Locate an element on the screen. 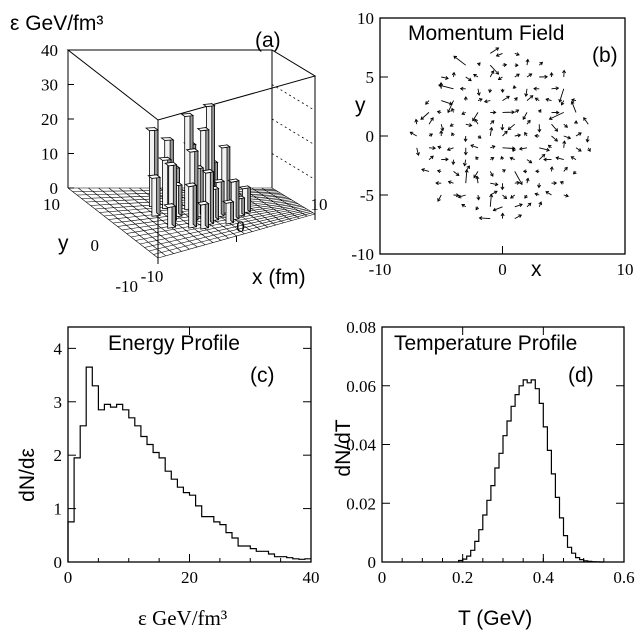  c-histogram-line is located at coordinates (189, 464).